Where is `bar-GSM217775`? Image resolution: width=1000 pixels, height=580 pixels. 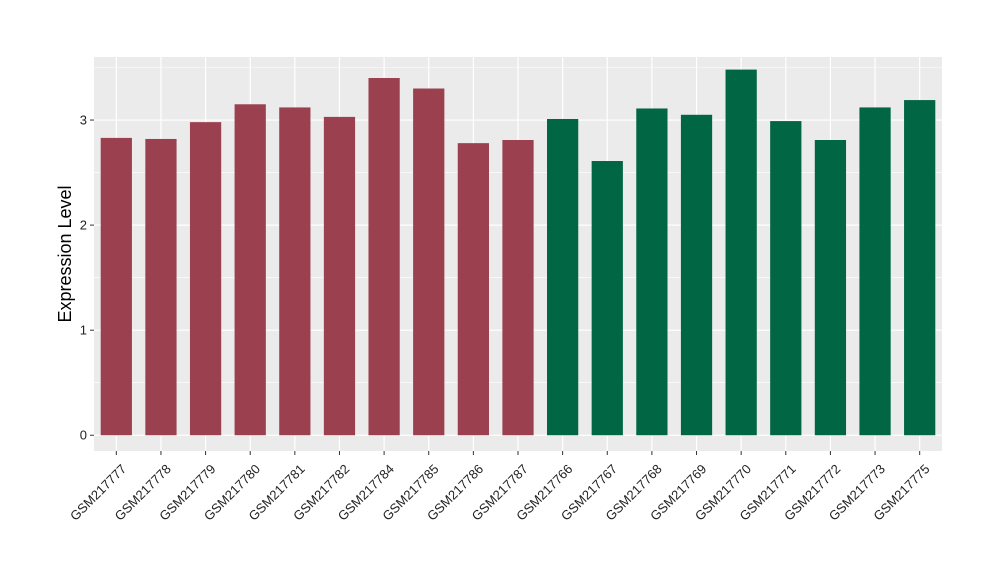 bar-GSM217775 is located at coordinates (920, 268).